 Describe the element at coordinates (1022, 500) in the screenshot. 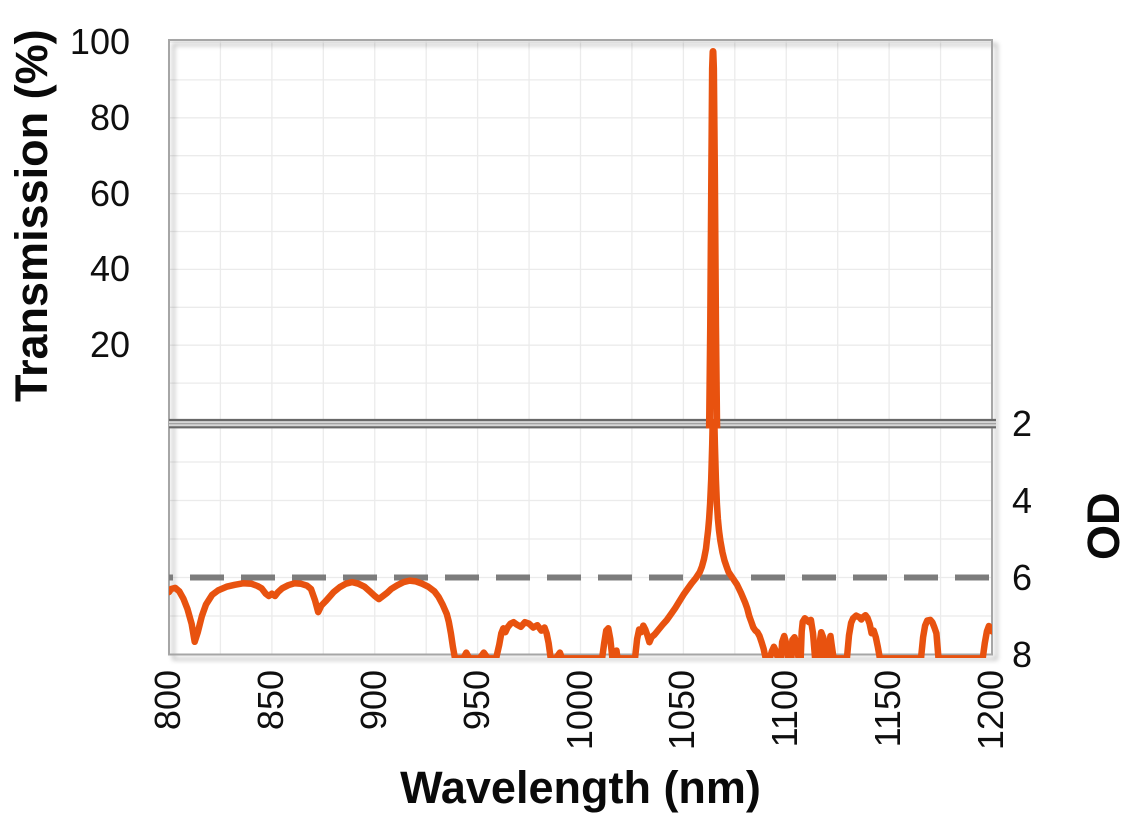

I see `y-tick-od-4: 4` at that location.